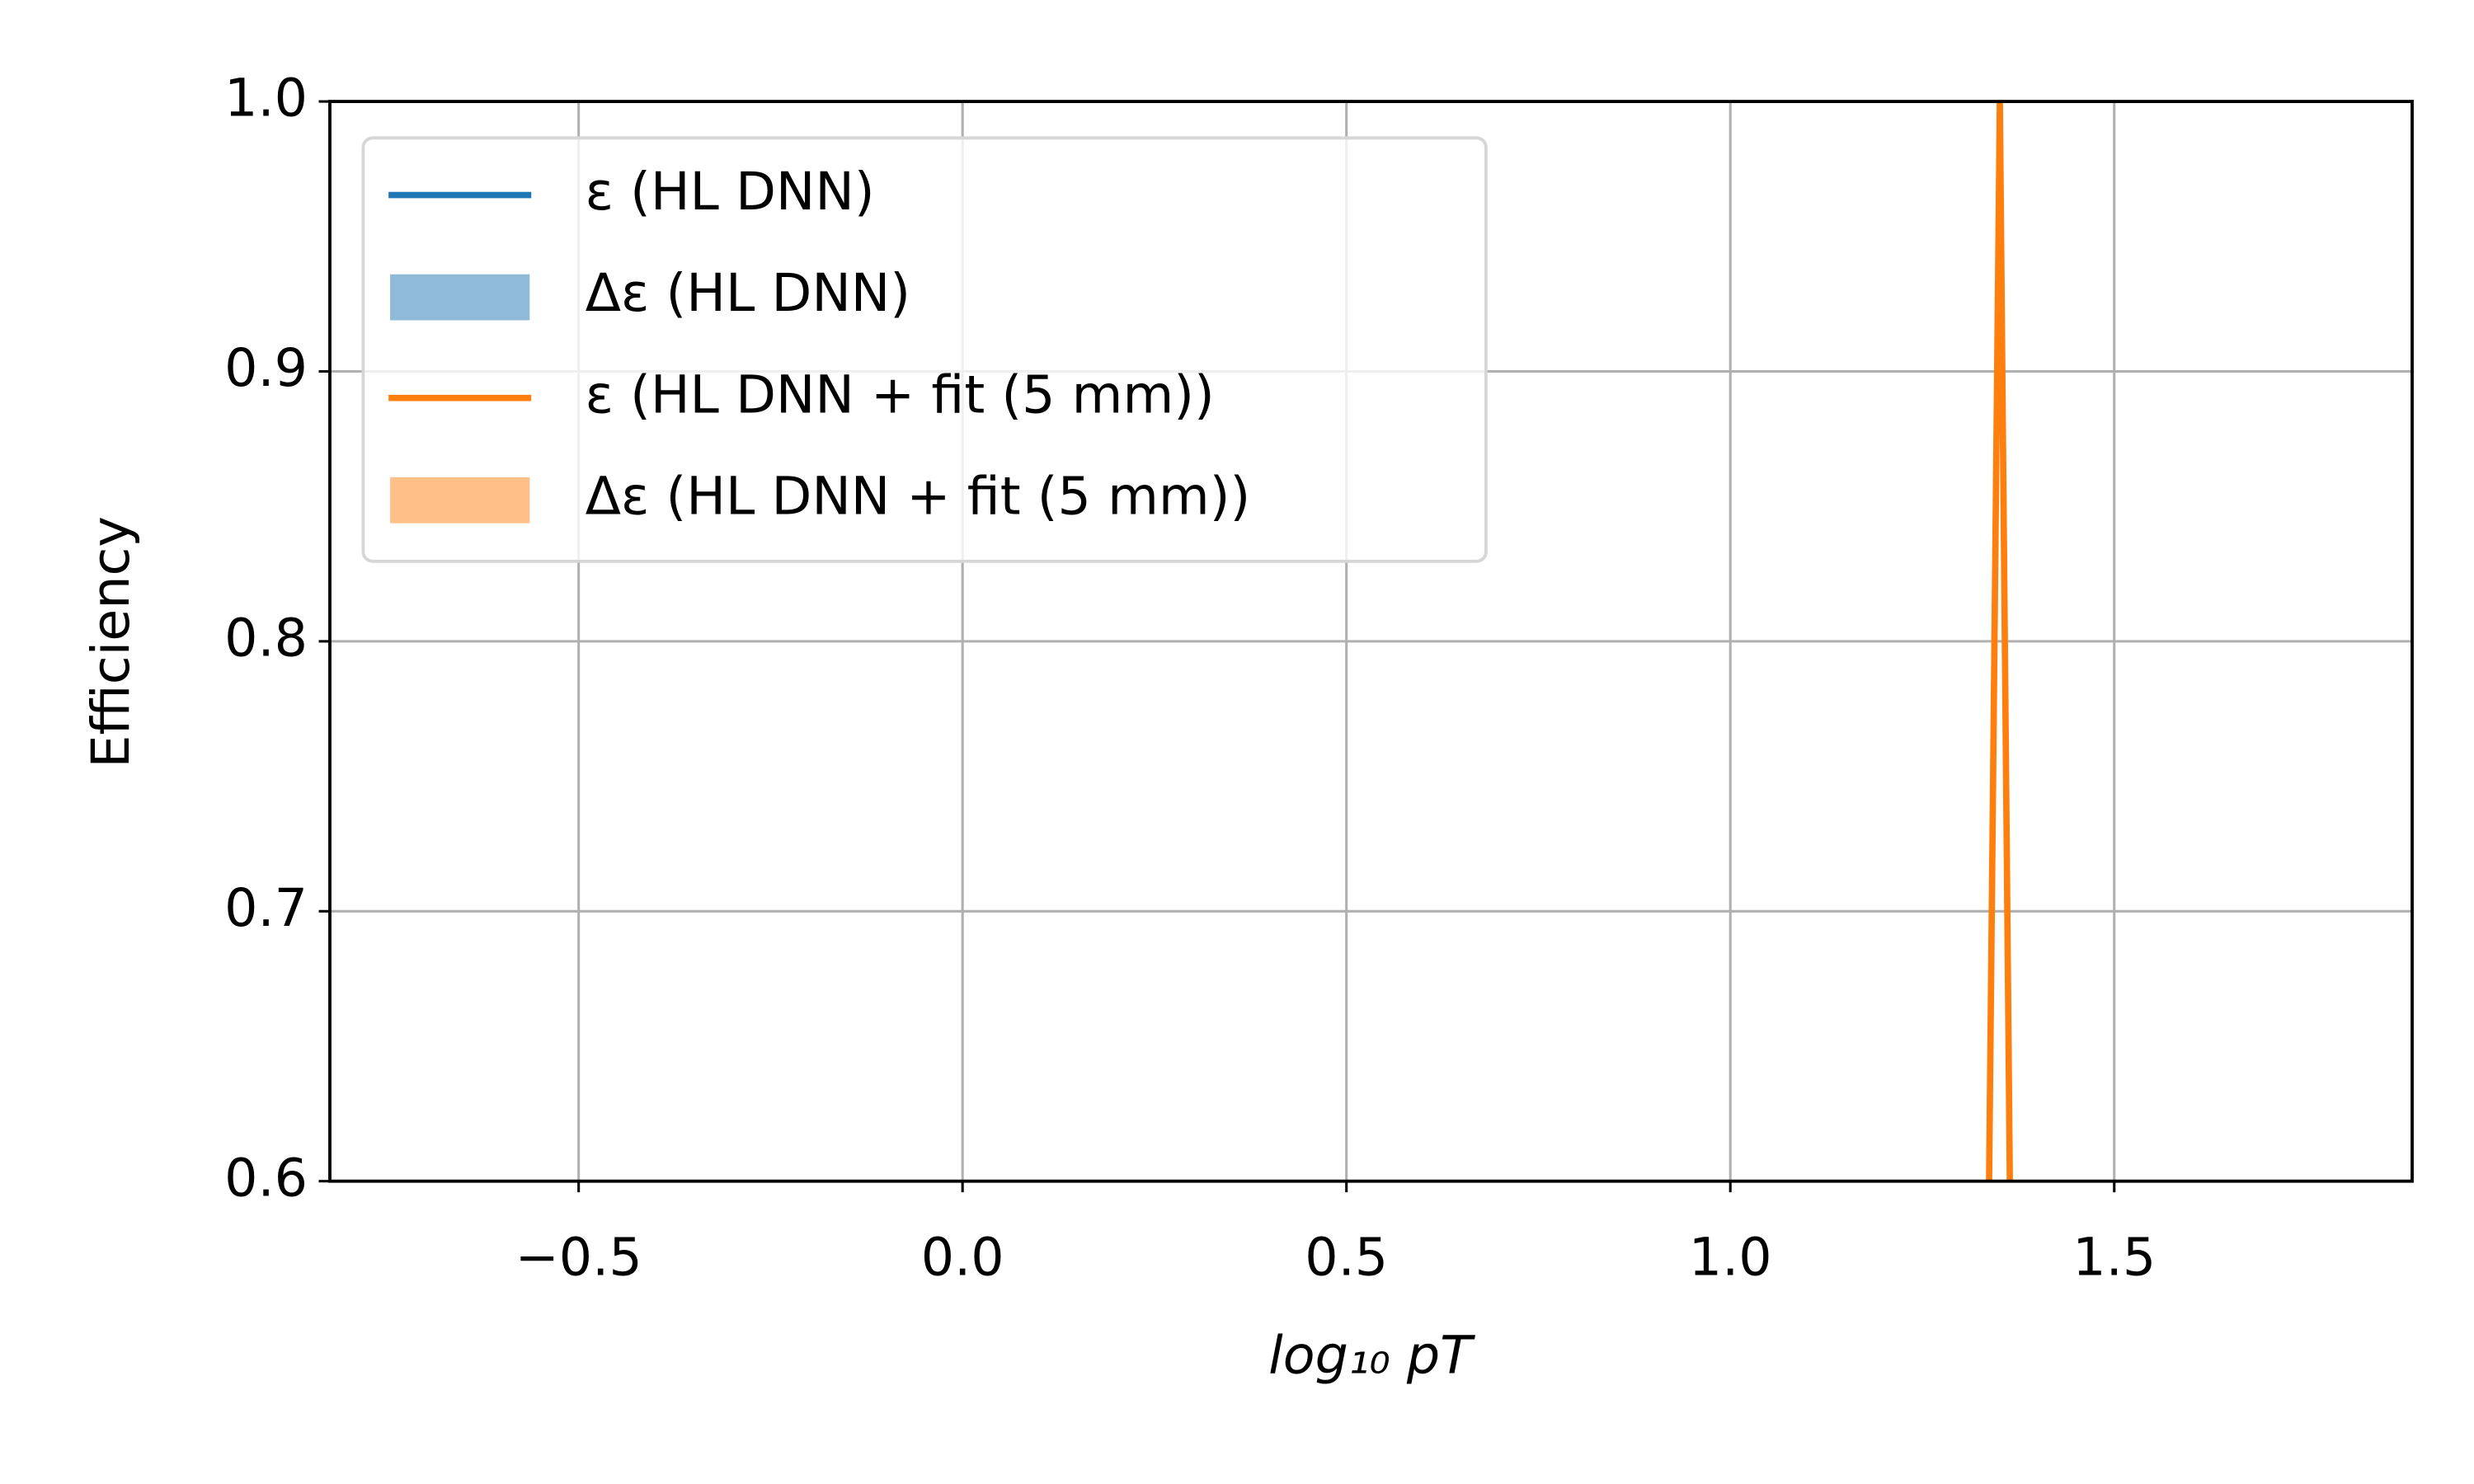 The width and height of the screenshot is (2474, 1484). I want to click on y-tick-label: 0.9, so click(266, 367).